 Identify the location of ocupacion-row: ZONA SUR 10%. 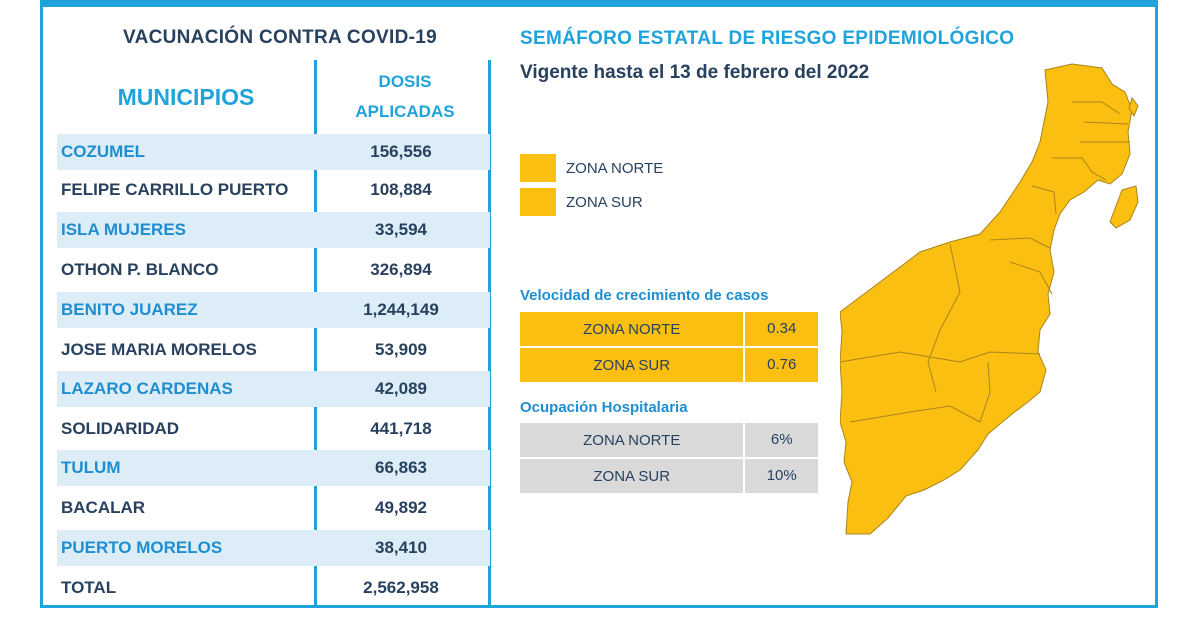
(669, 476).